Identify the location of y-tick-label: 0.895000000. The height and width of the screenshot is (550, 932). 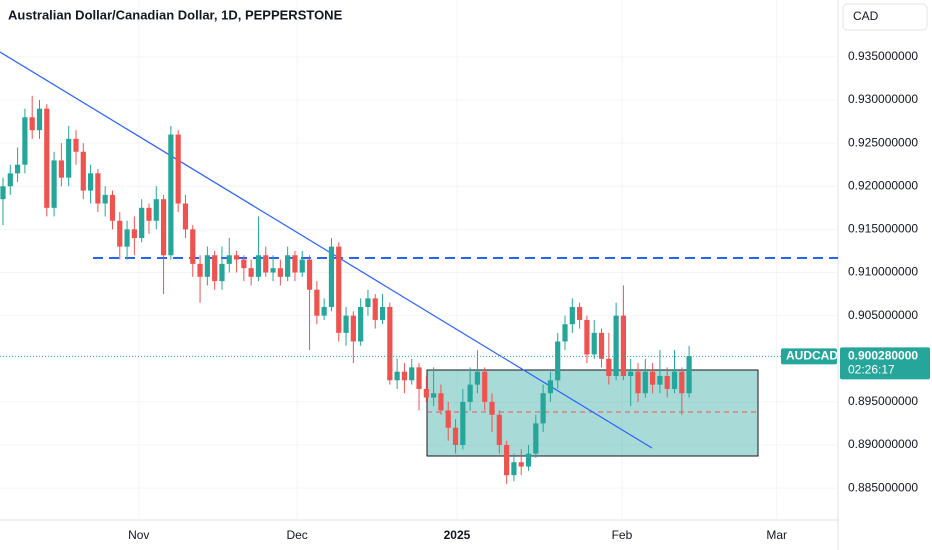
(883, 401).